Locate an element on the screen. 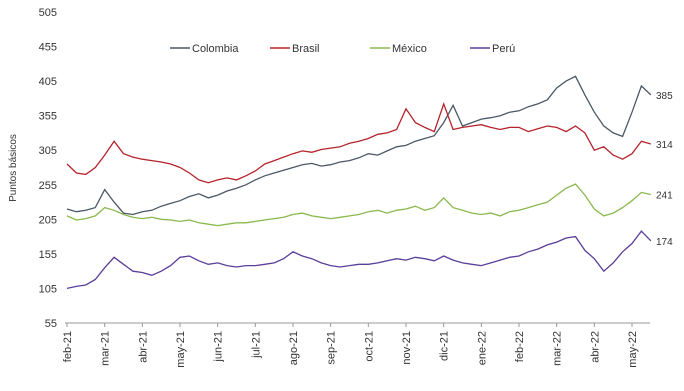 Image resolution: width=684 pixels, height=391 pixels. x-tick-label: jun-21 is located at coordinates (219, 347).